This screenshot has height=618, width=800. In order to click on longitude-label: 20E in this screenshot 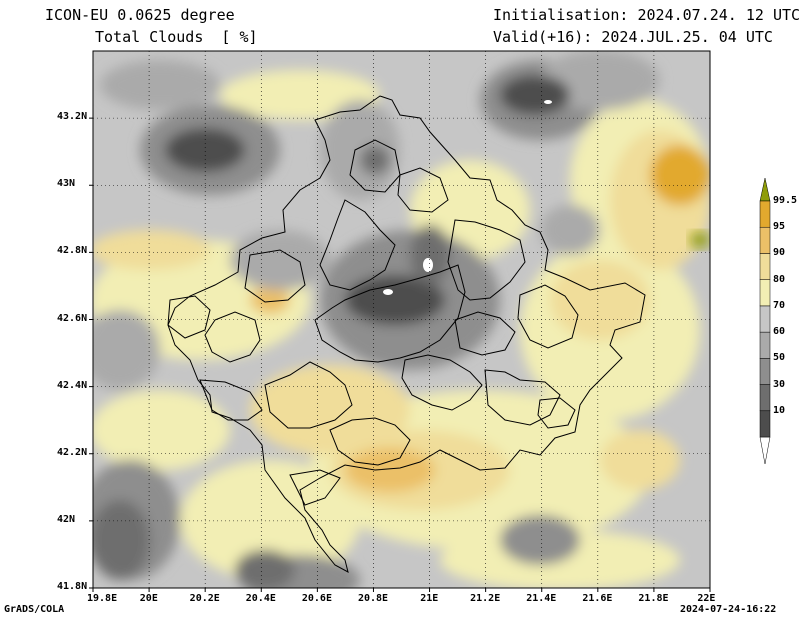, I will do `click(148, 598)`.